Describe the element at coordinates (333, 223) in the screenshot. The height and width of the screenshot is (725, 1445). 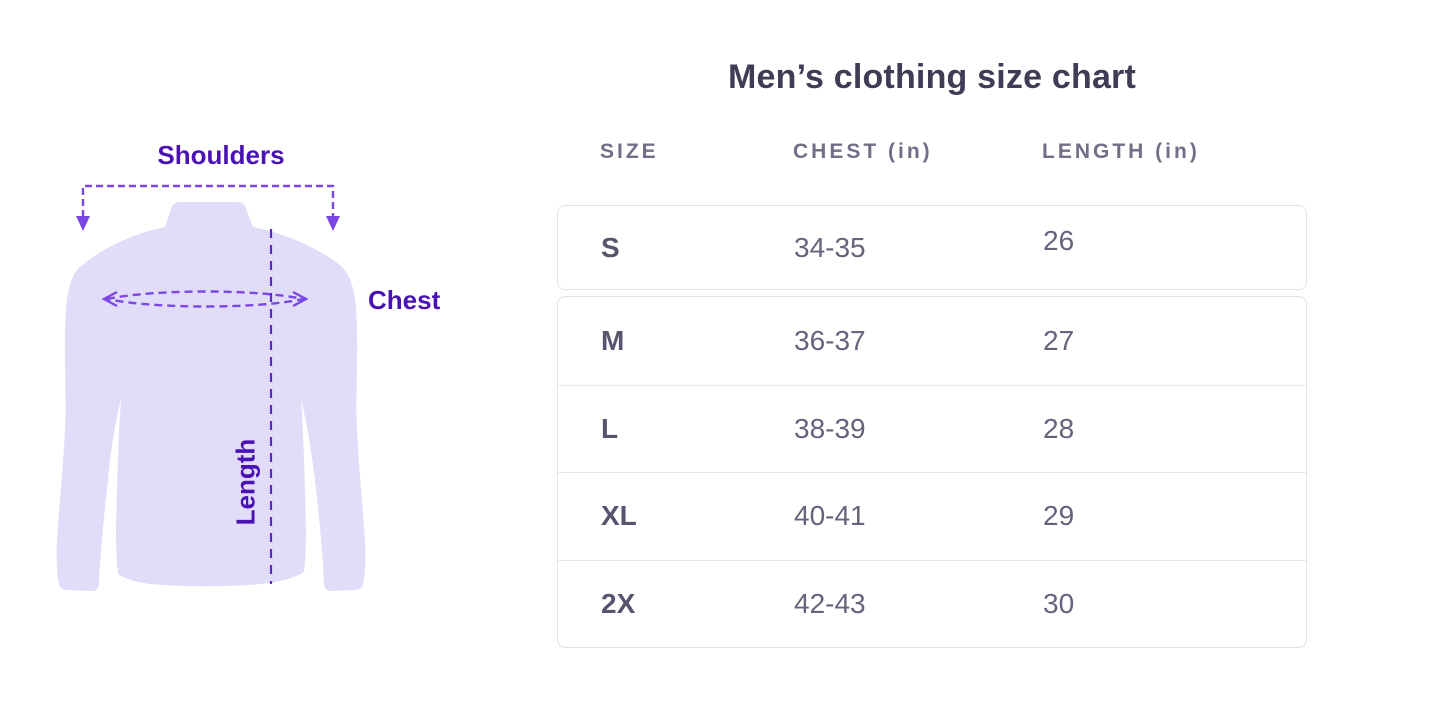
I see `shoulder-arrow-right-icon` at that location.